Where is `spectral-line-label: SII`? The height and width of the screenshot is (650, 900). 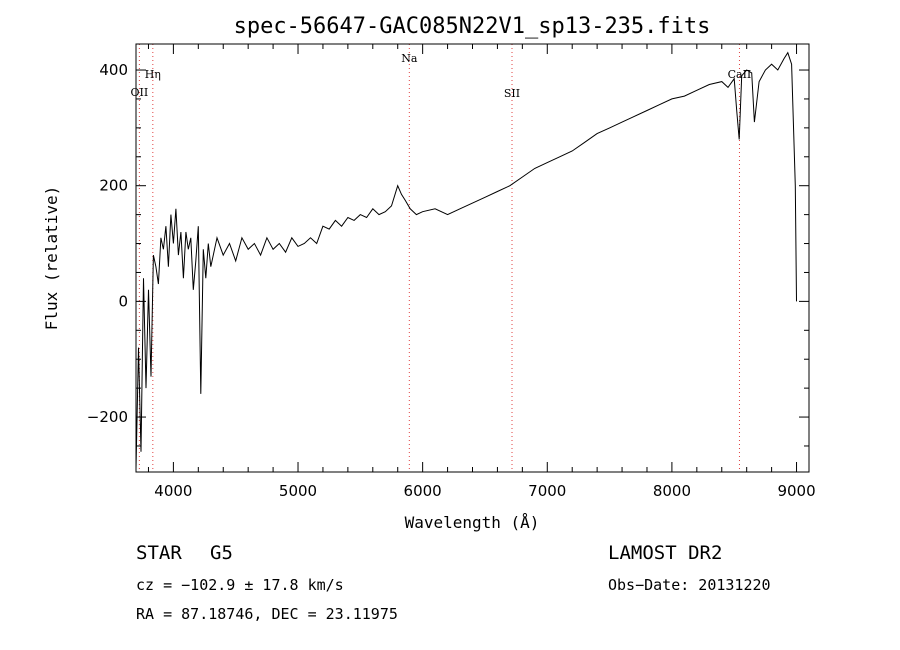 spectral-line-label: SII is located at coordinates (512, 93).